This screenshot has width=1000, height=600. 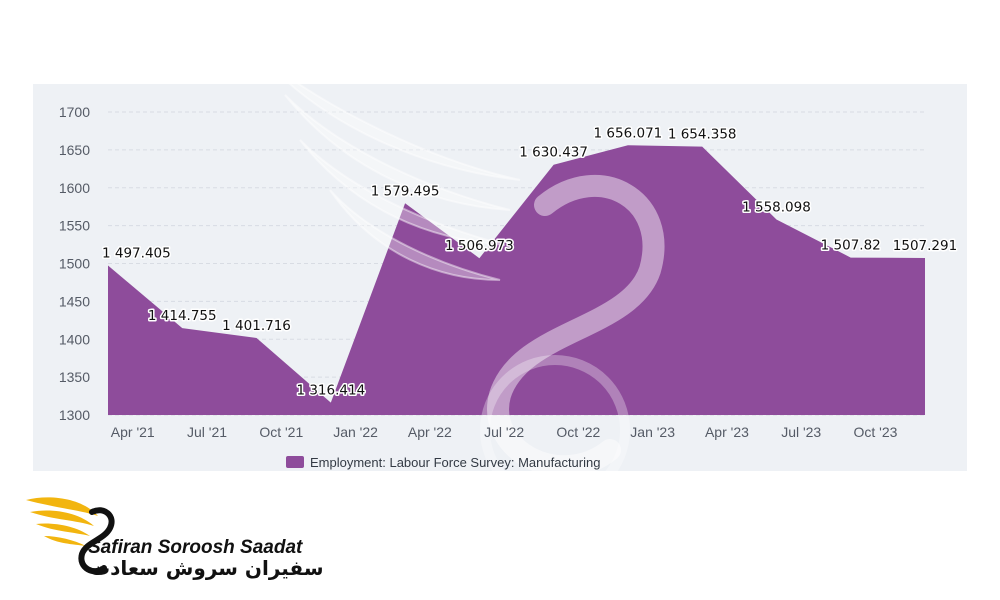 What do you see at coordinates (207, 432) in the screenshot?
I see `x-tick-label: Jul '21` at bounding box center [207, 432].